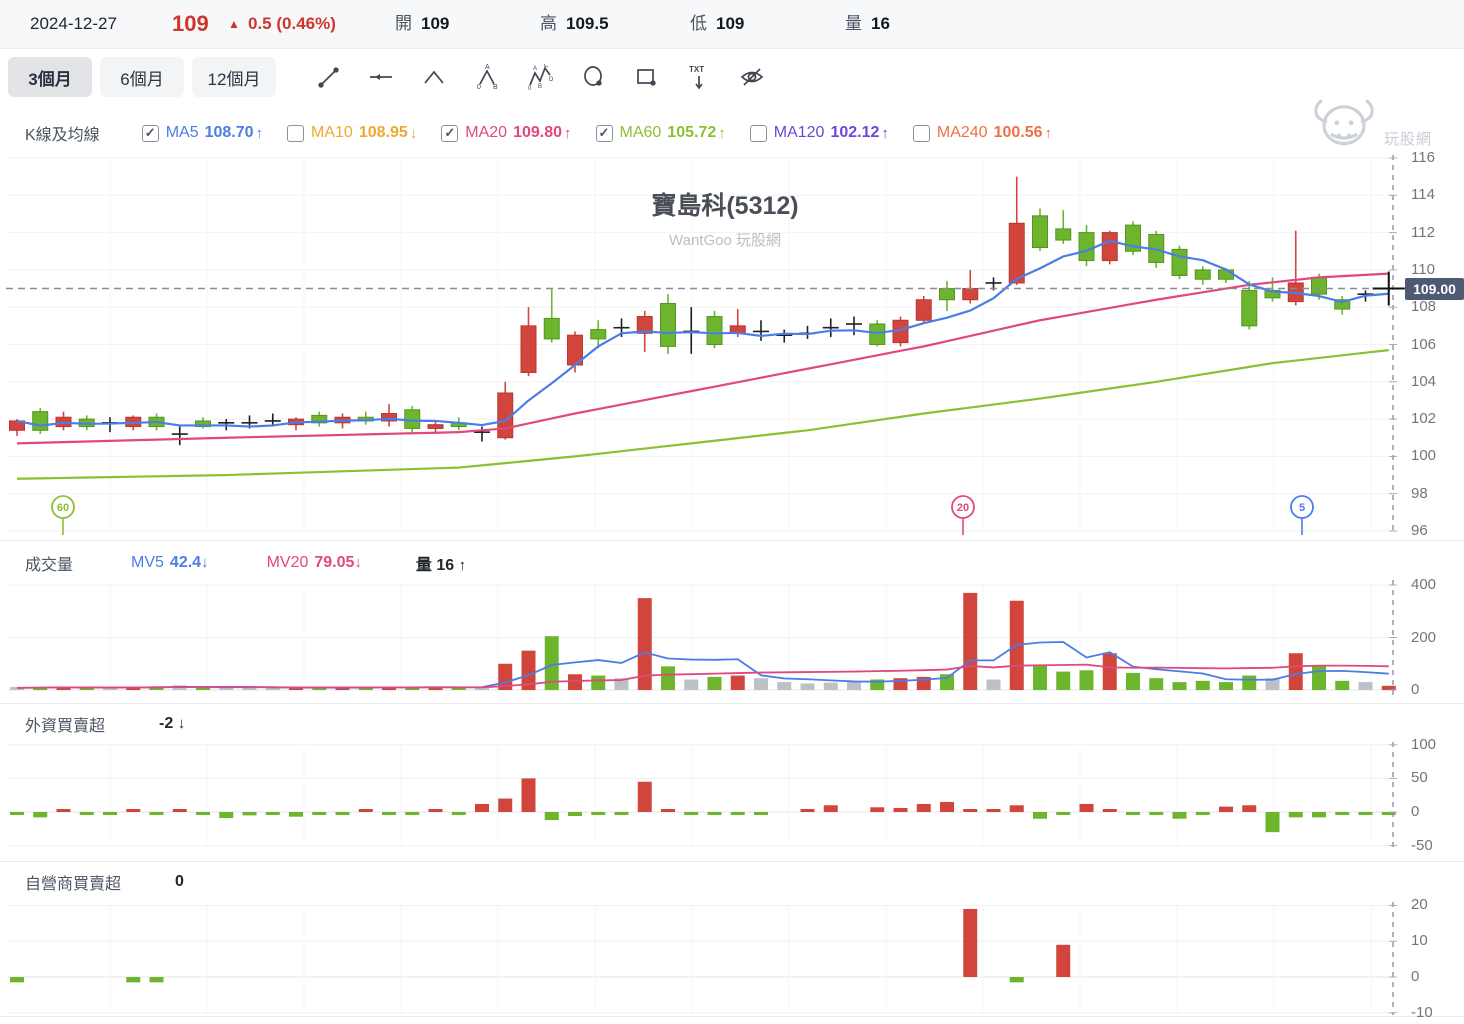  I want to click on period-tab-6個月: 6個月, so click(142, 77).